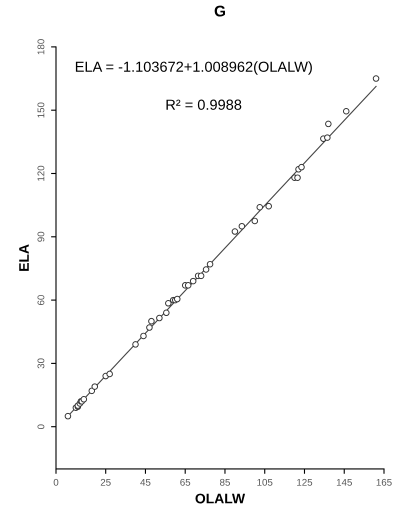 This screenshot has width=400, height=521. Describe the element at coordinates (264, 482) in the screenshot. I see `x-tick-label: 105` at that location.